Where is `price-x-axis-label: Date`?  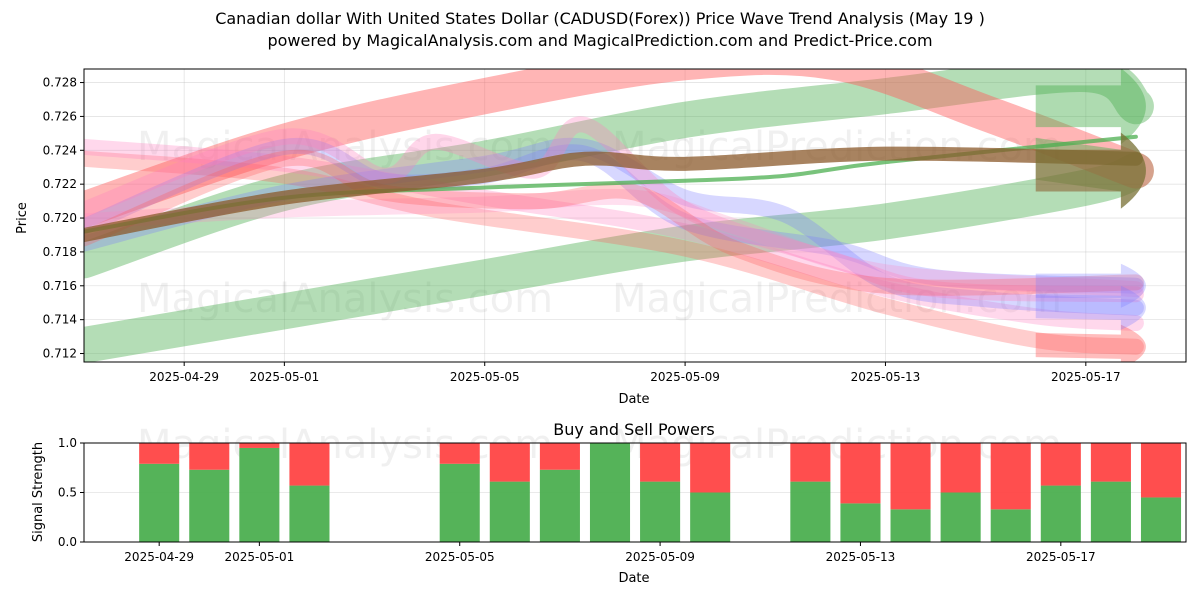 price-x-axis-label: Date is located at coordinates (633, 399).